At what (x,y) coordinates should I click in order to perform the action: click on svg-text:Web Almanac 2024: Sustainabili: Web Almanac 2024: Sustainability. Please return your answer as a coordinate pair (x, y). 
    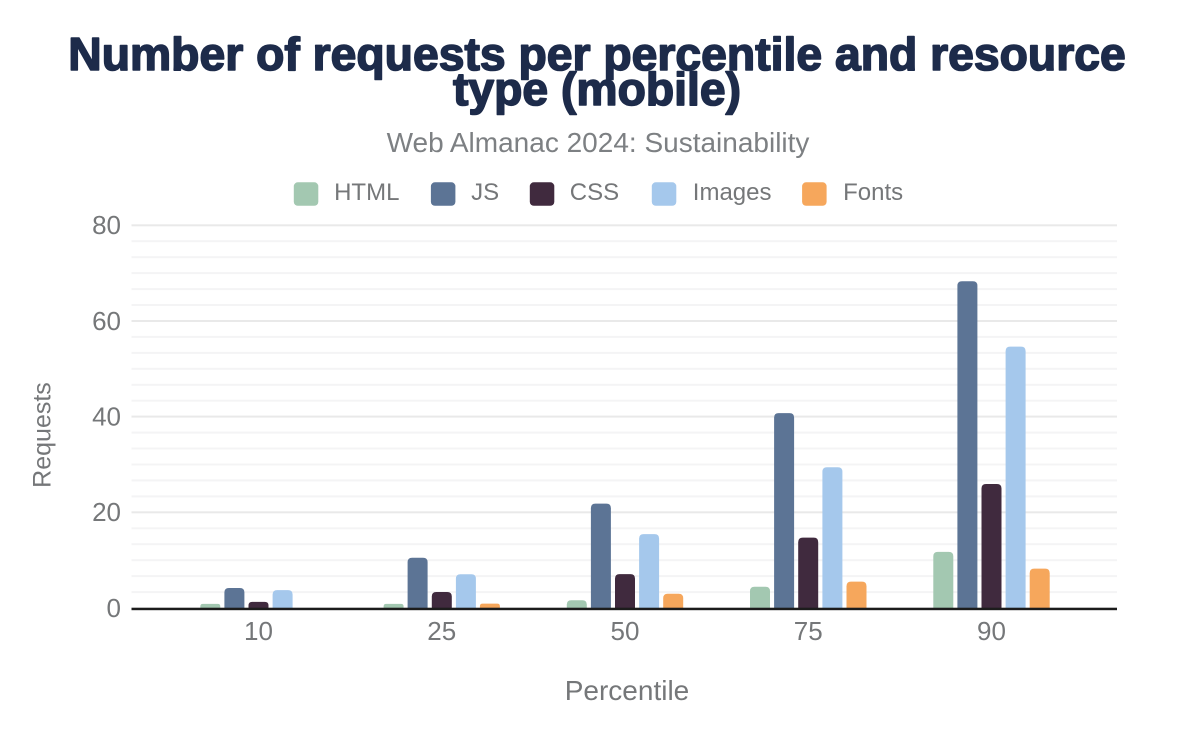
    Looking at the image, I should click on (598, 142).